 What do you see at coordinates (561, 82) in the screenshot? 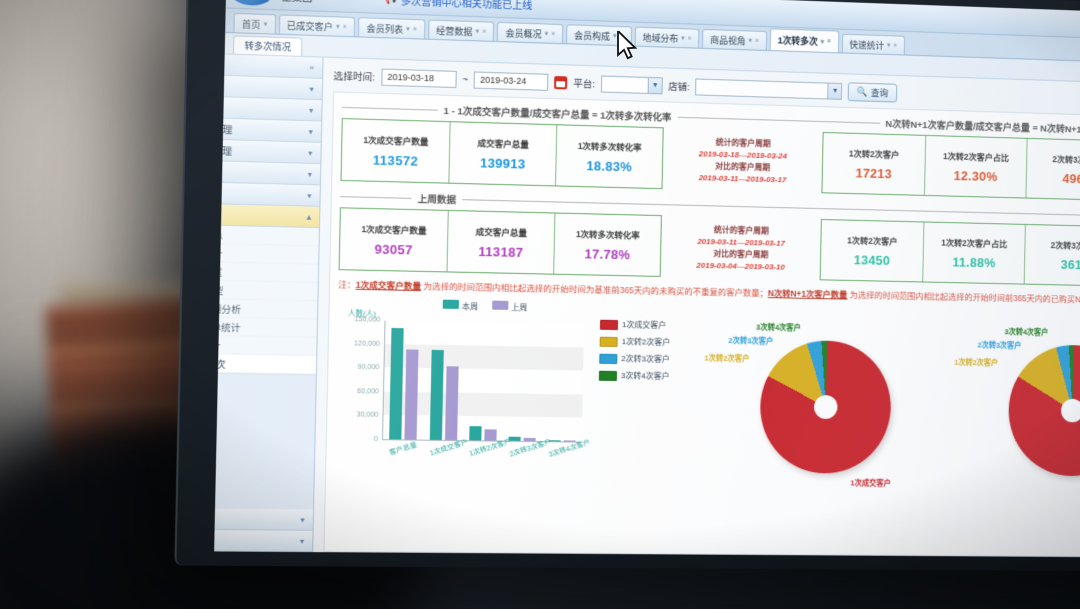
I see `calendar-icon` at bounding box center [561, 82].